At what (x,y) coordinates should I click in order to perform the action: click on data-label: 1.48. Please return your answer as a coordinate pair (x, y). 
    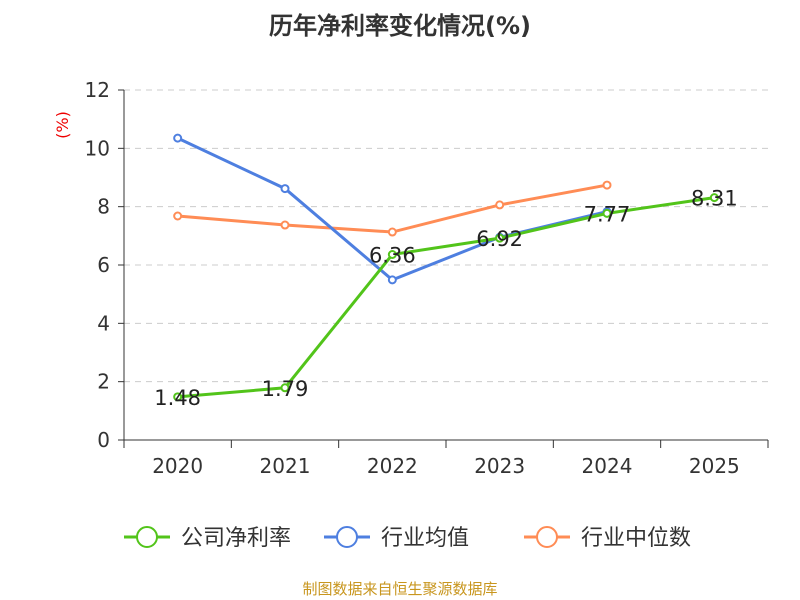
    Looking at the image, I should click on (177, 398).